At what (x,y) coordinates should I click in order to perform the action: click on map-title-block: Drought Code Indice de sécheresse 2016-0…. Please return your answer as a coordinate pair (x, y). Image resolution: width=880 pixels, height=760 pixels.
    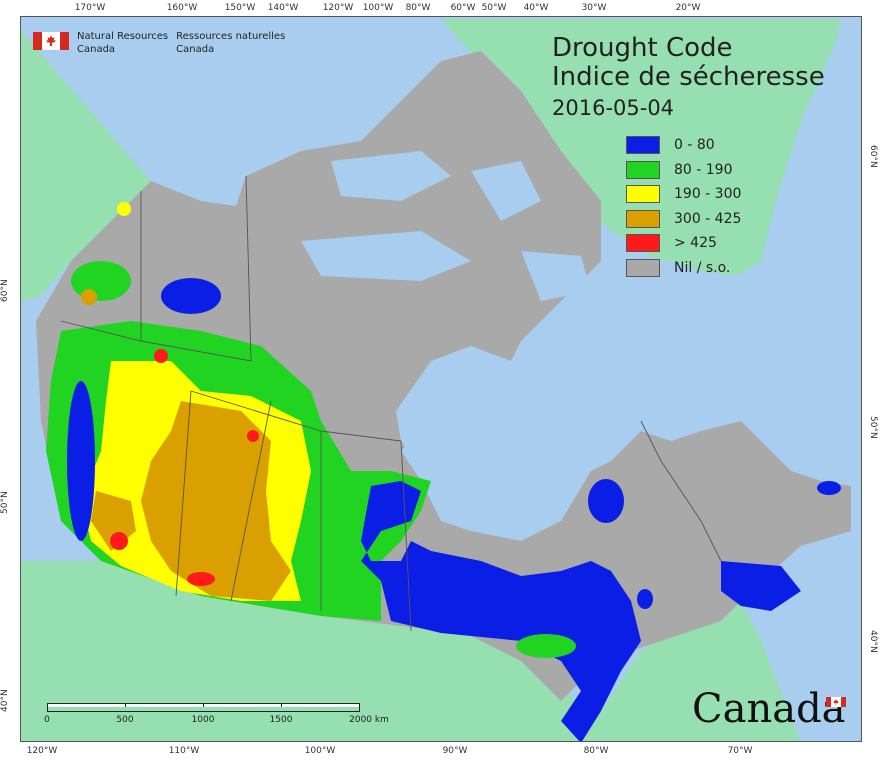
    Looking at the image, I should click on (688, 78).